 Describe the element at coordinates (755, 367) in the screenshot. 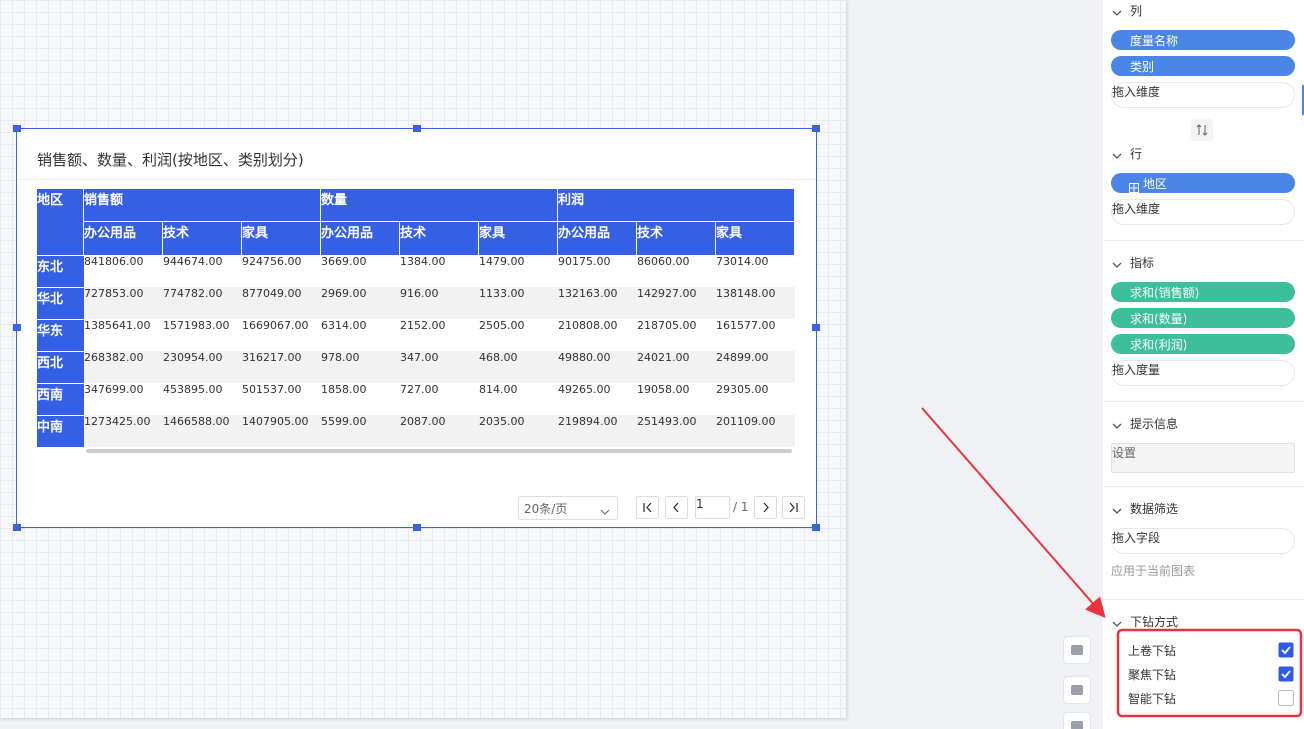

I see `table-cell c: 24899.00` at that location.